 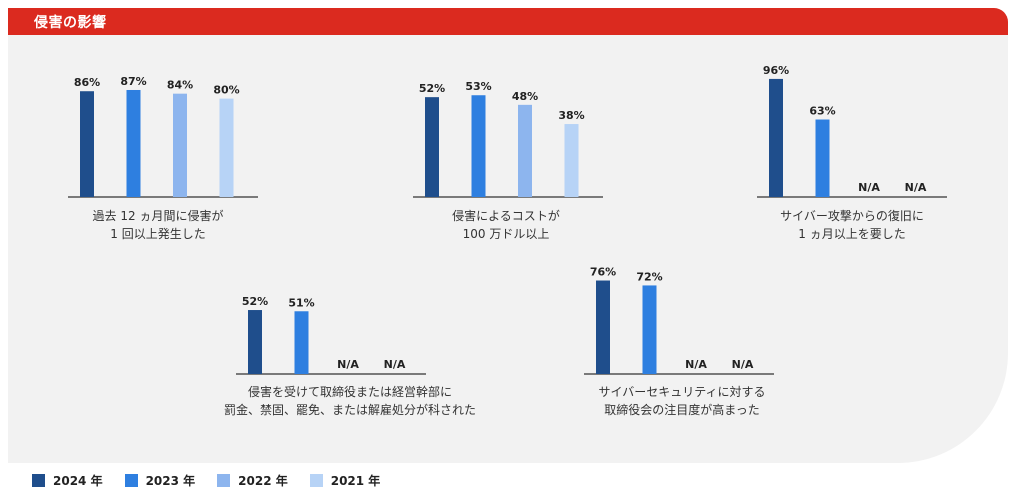 What do you see at coordinates (395, 364) in the screenshot?
I see `chart-4-label-4: N/A` at bounding box center [395, 364].